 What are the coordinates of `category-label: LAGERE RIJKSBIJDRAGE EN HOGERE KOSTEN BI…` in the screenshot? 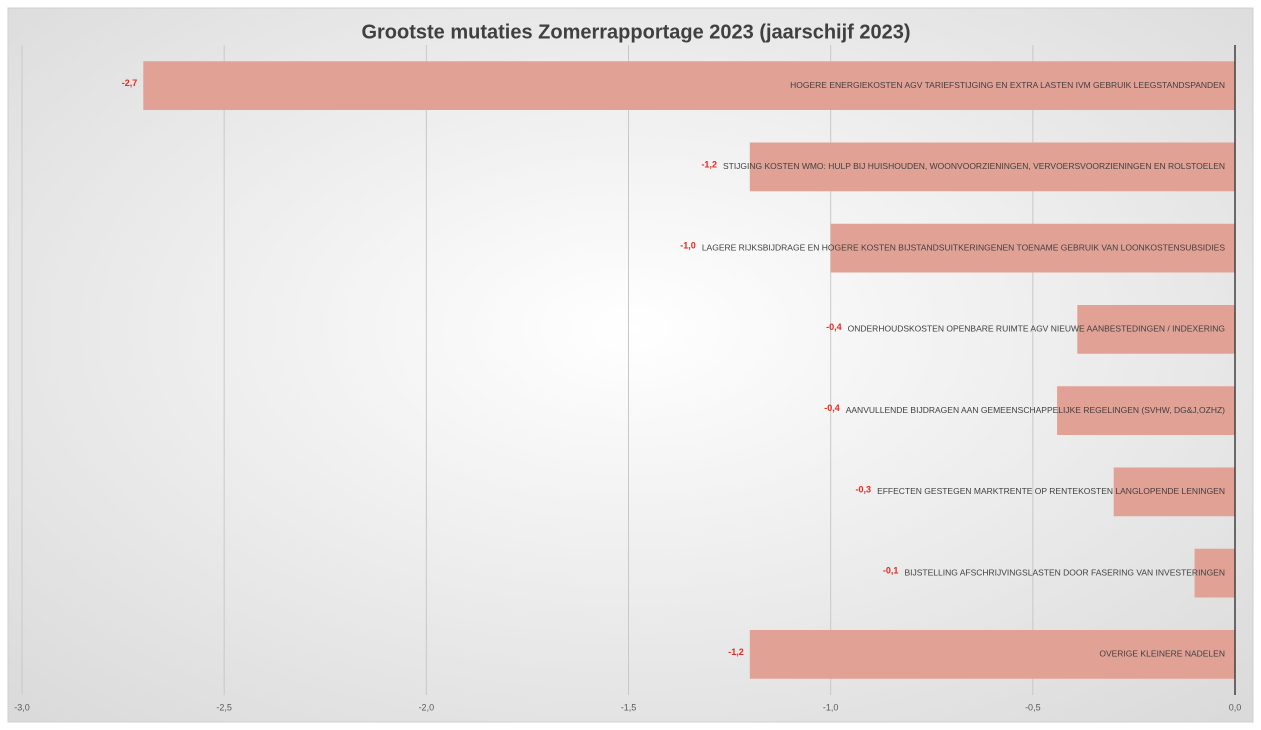 It's located at (964, 247).